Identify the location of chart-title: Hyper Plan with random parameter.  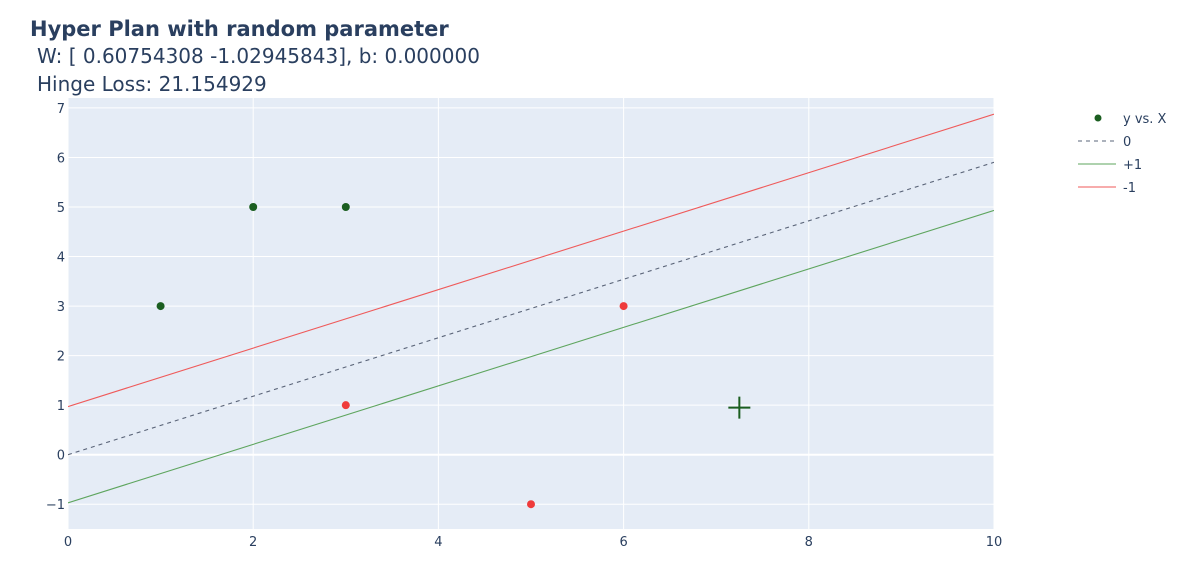
(239, 29).